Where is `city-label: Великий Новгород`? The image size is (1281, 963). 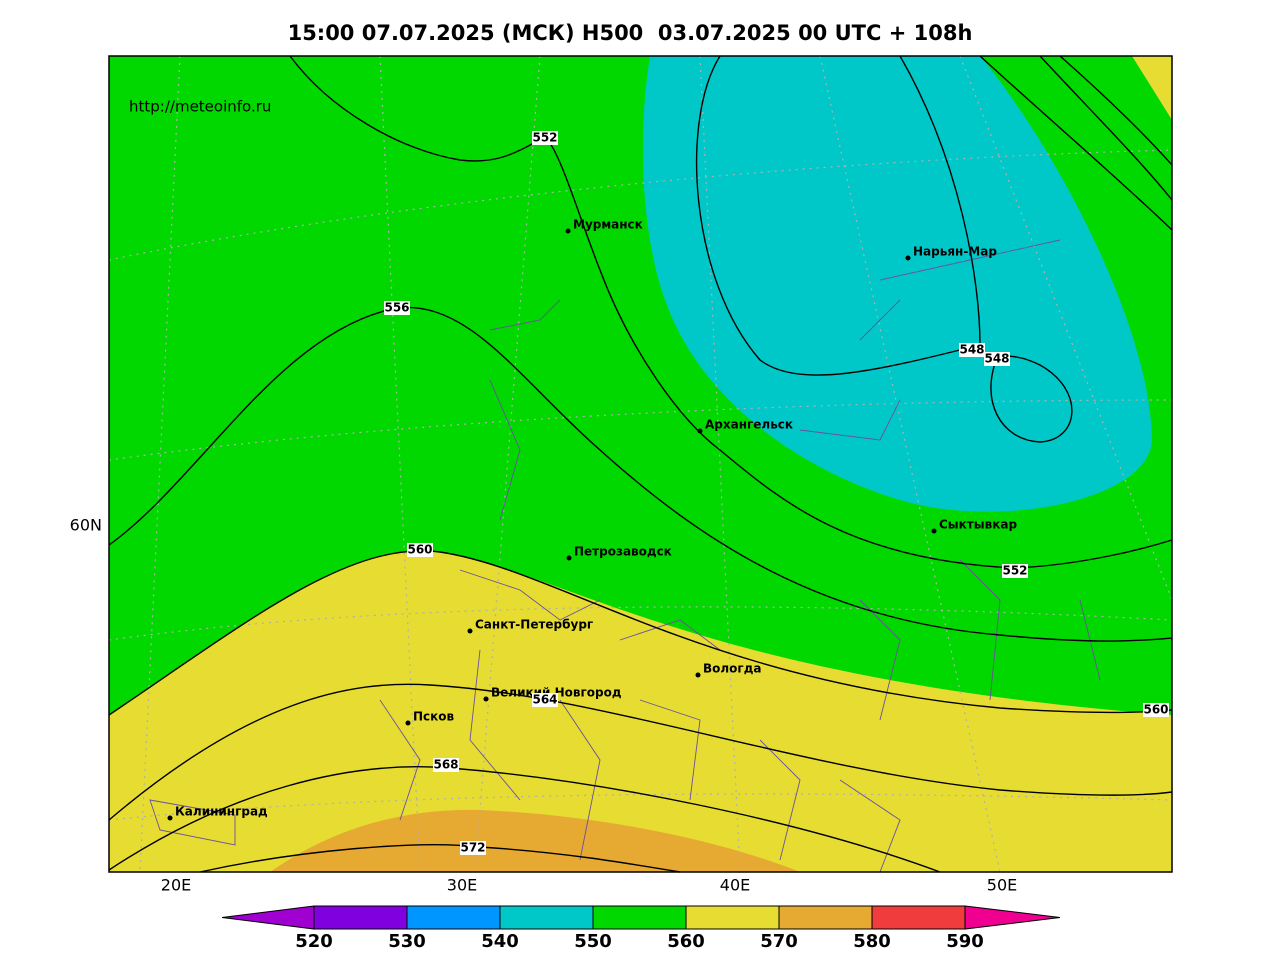
city-label: Великий Новгород is located at coordinates (556, 693).